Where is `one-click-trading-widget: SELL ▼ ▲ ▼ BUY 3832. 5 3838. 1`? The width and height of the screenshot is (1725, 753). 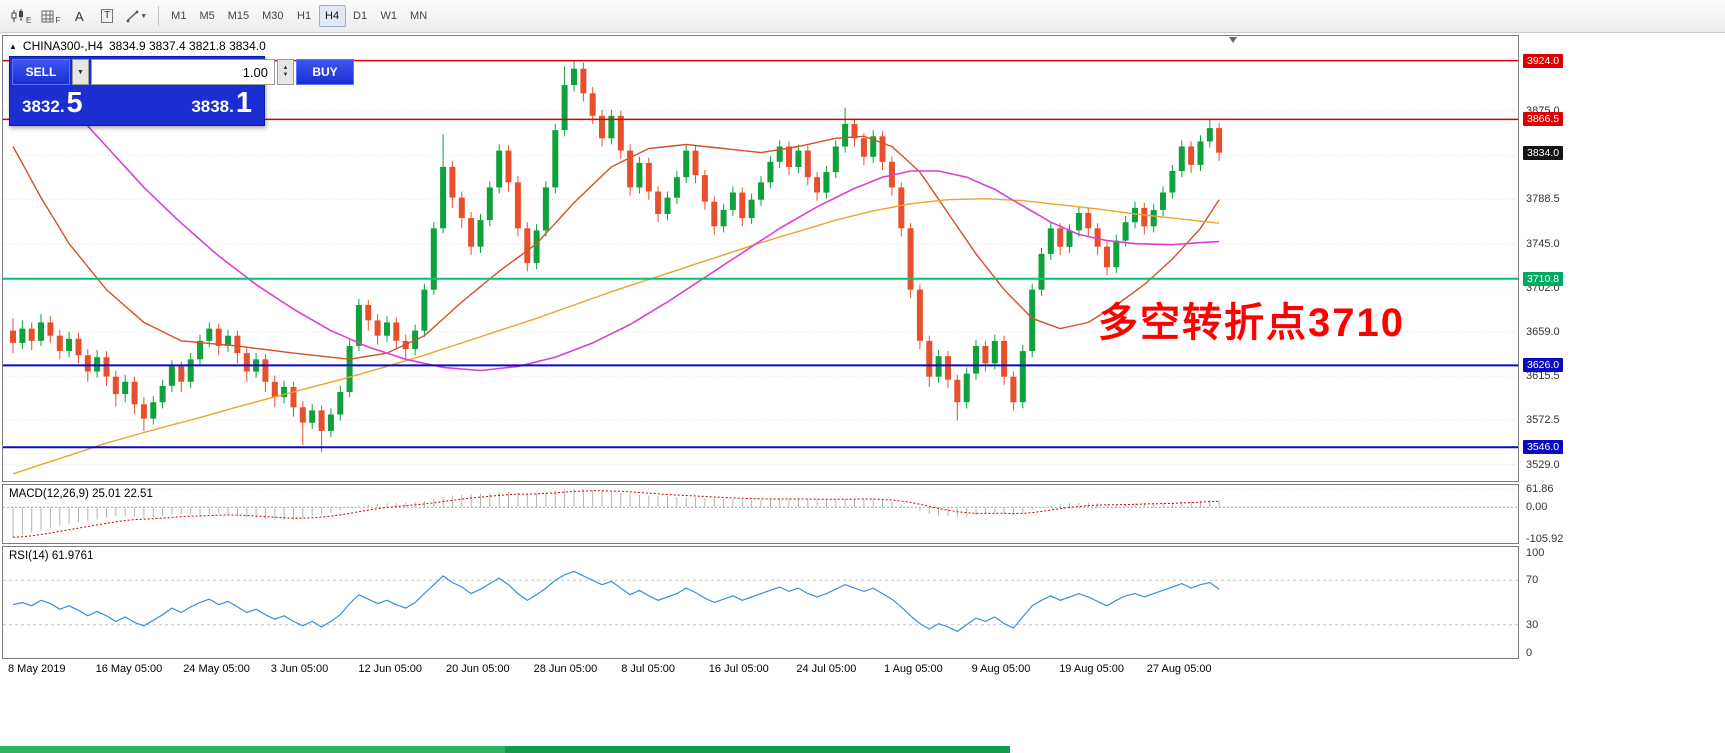 one-click-trading-widget: SELL ▼ ▲ ▼ BUY 3832. 5 3838. 1 is located at coordinates (181, 91).